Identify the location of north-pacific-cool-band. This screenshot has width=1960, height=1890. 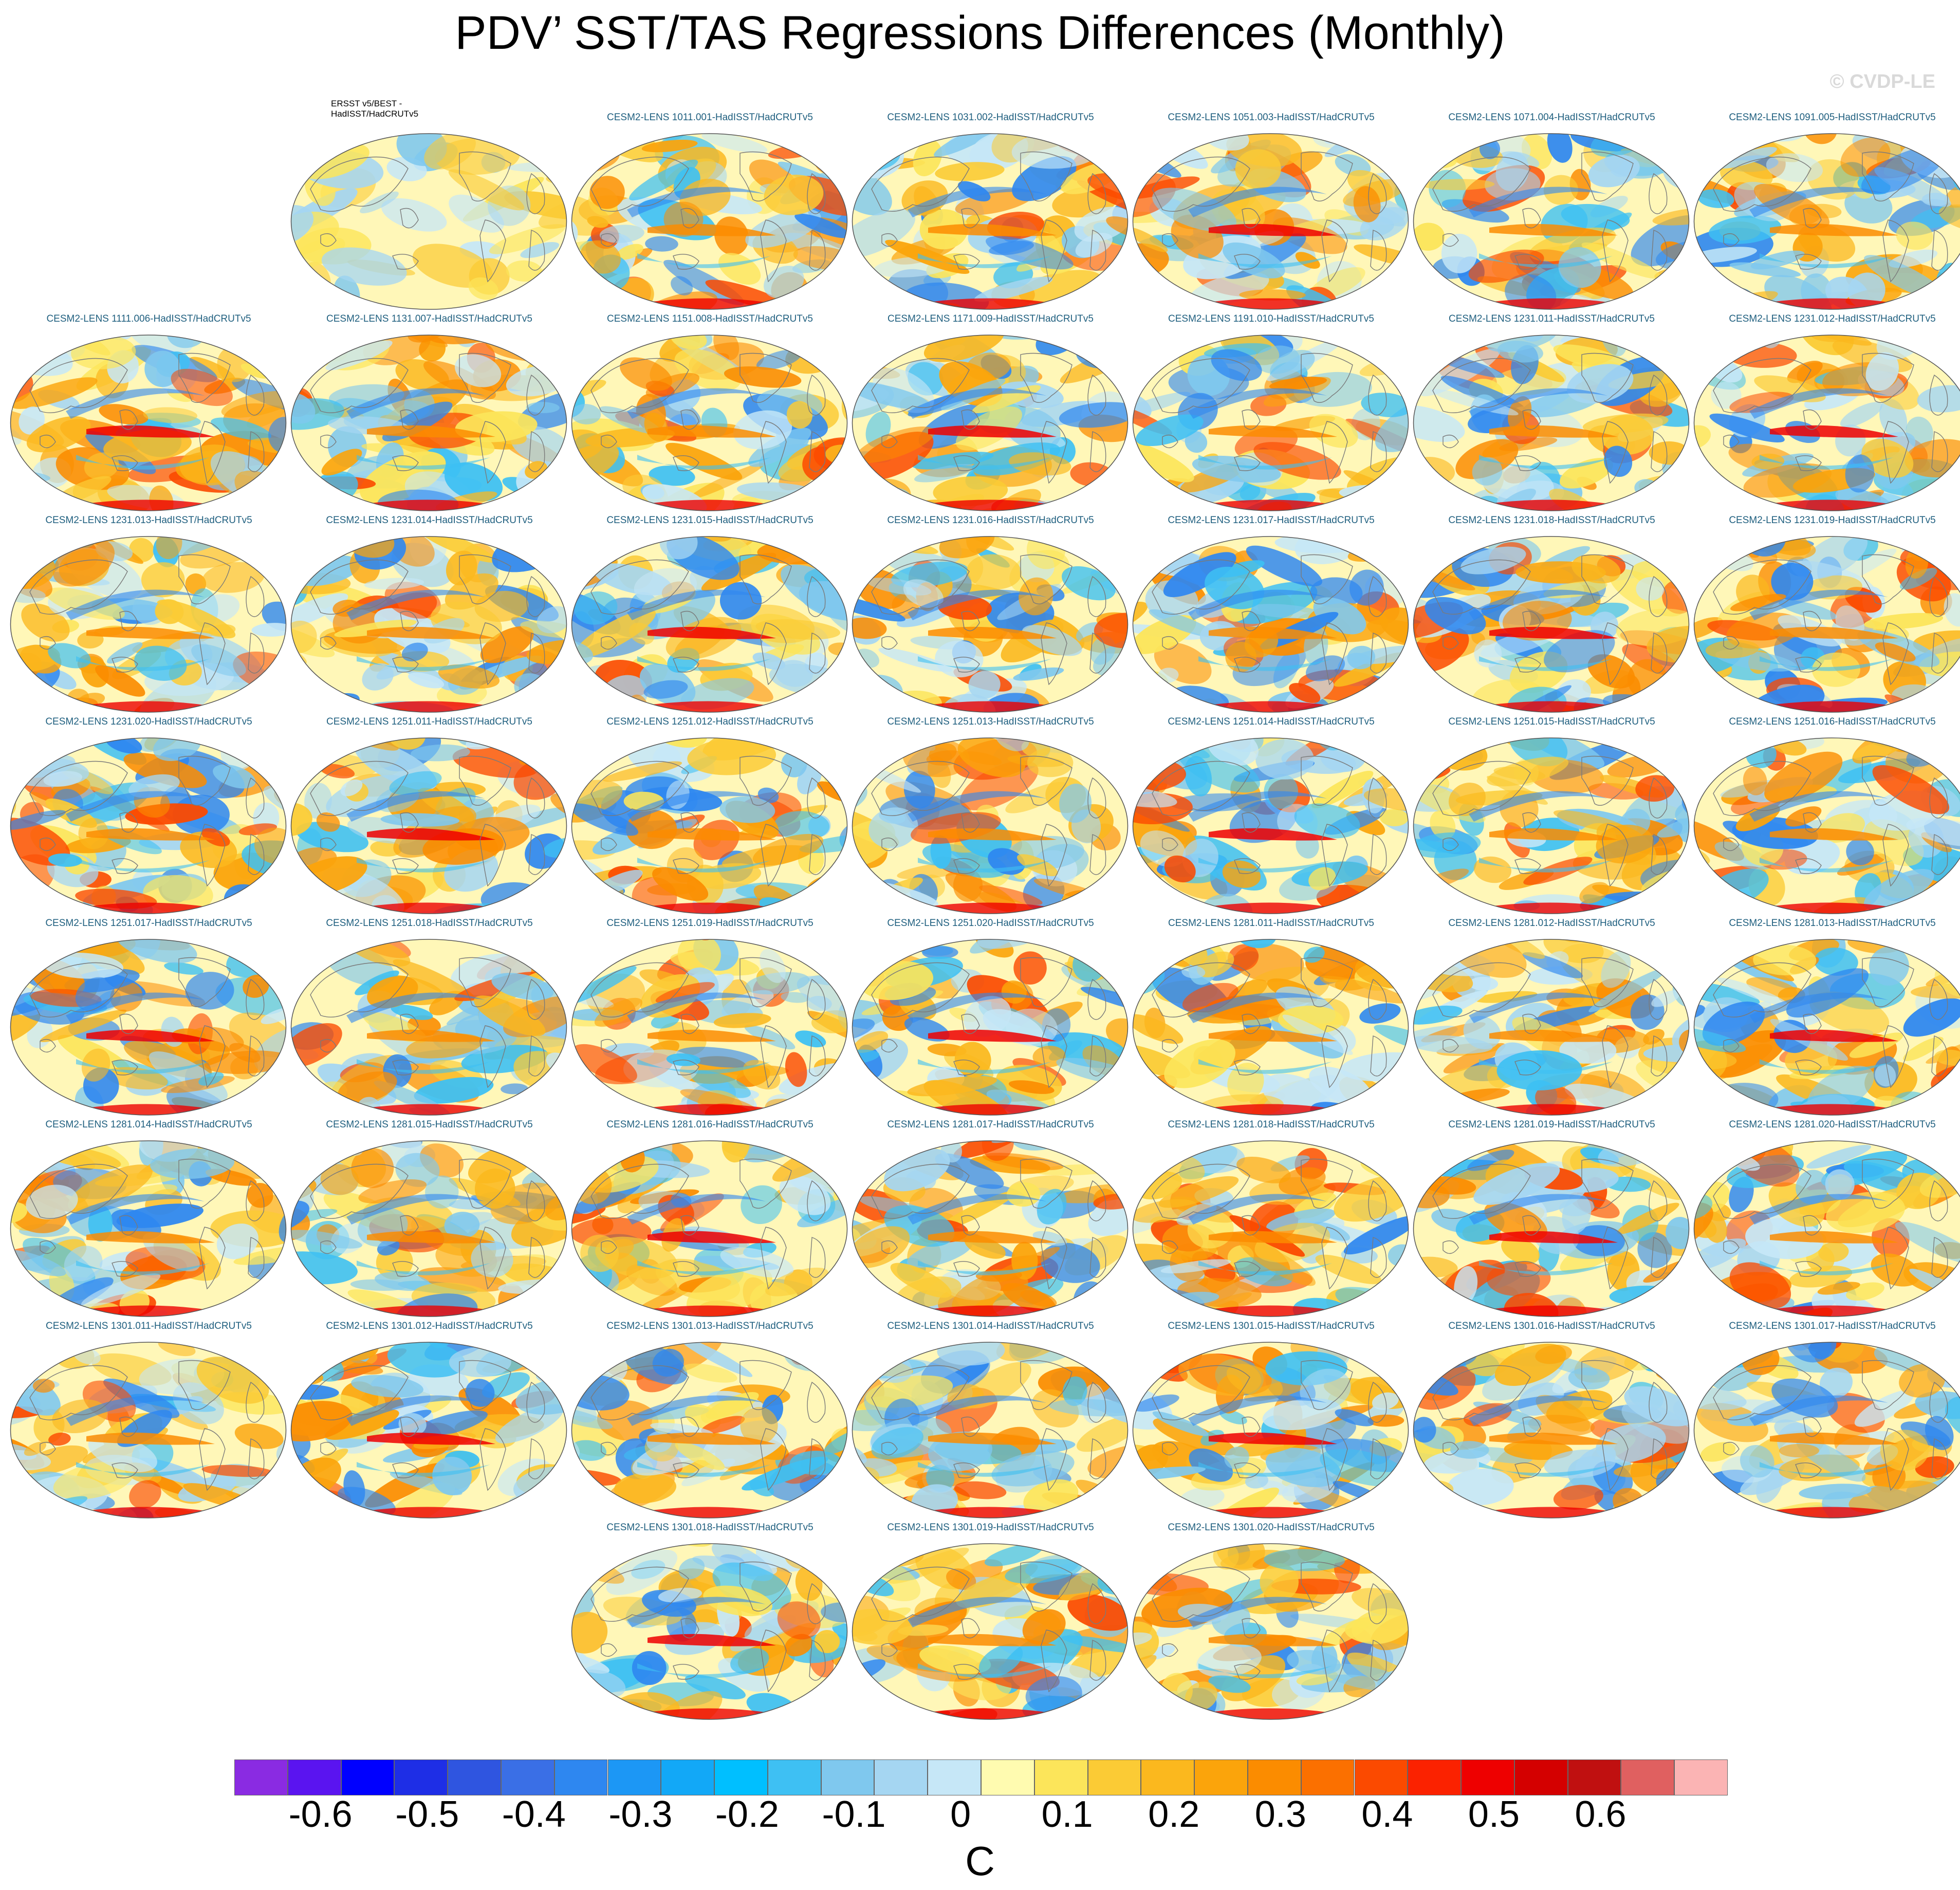
(415, 604).